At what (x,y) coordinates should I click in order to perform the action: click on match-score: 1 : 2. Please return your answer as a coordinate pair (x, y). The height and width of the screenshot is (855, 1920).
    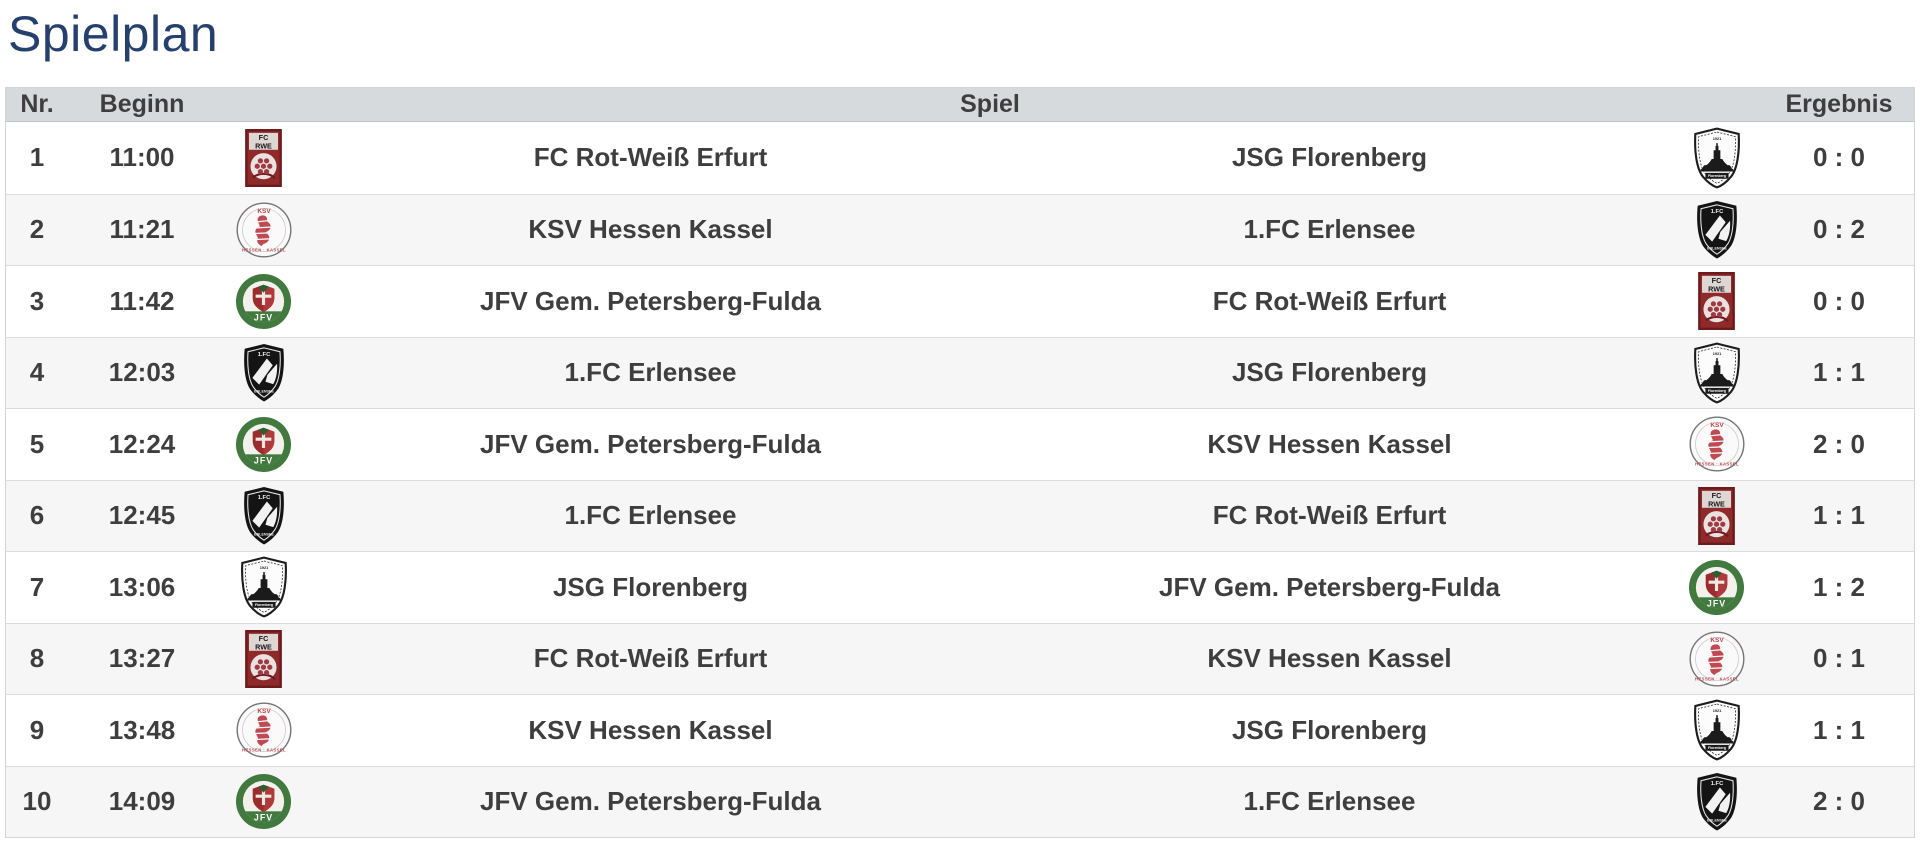
    Looking at the image, I should click on (1839, 586).